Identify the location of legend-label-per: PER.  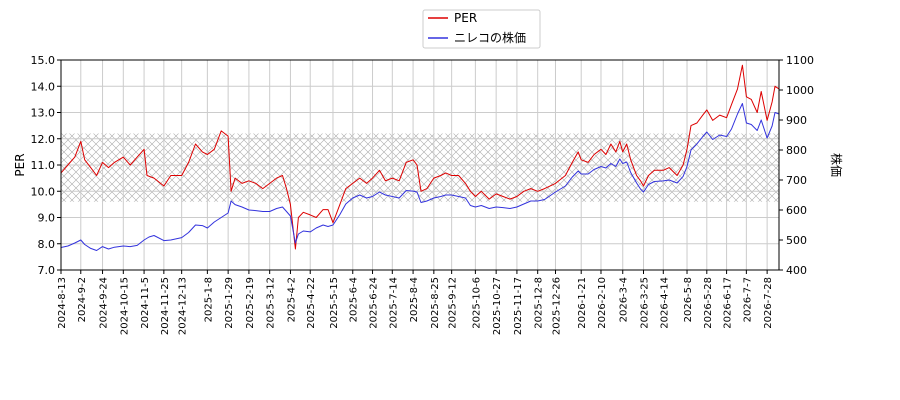
(465, 18).